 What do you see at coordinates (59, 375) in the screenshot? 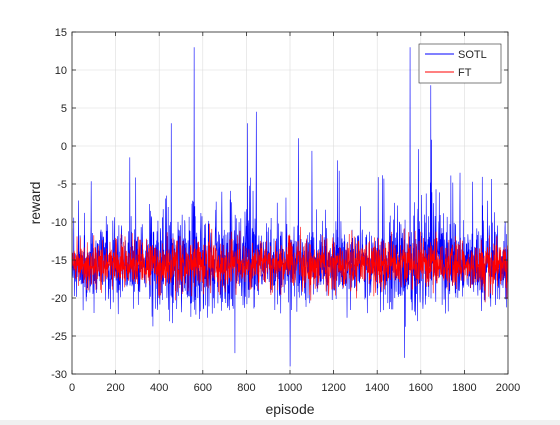
I see `y-tick-label: -30` at bounding box center [59, 375].